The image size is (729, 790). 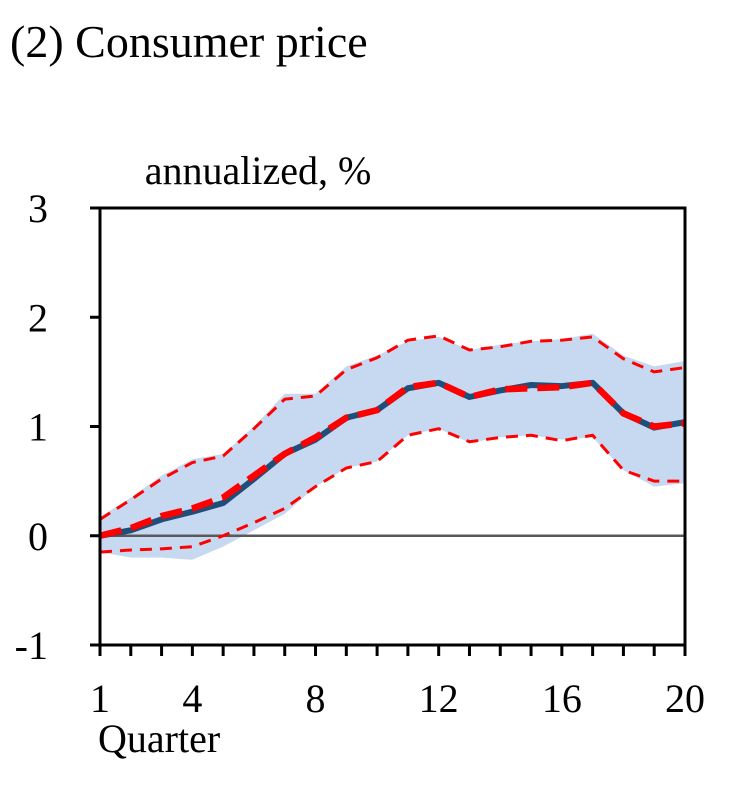 I want to click on x-tick-label: 16, so click(x=562, y=698).